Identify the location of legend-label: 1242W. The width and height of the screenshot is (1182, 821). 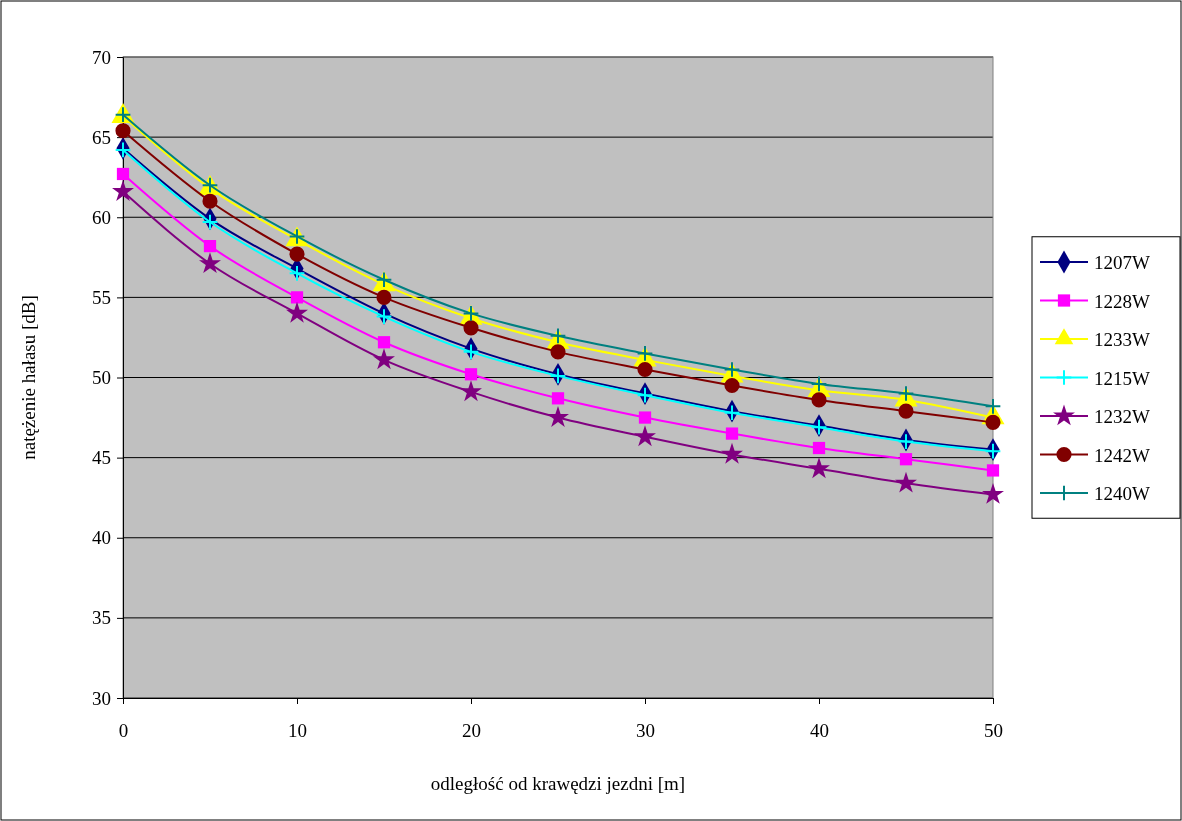
(1122, 455).